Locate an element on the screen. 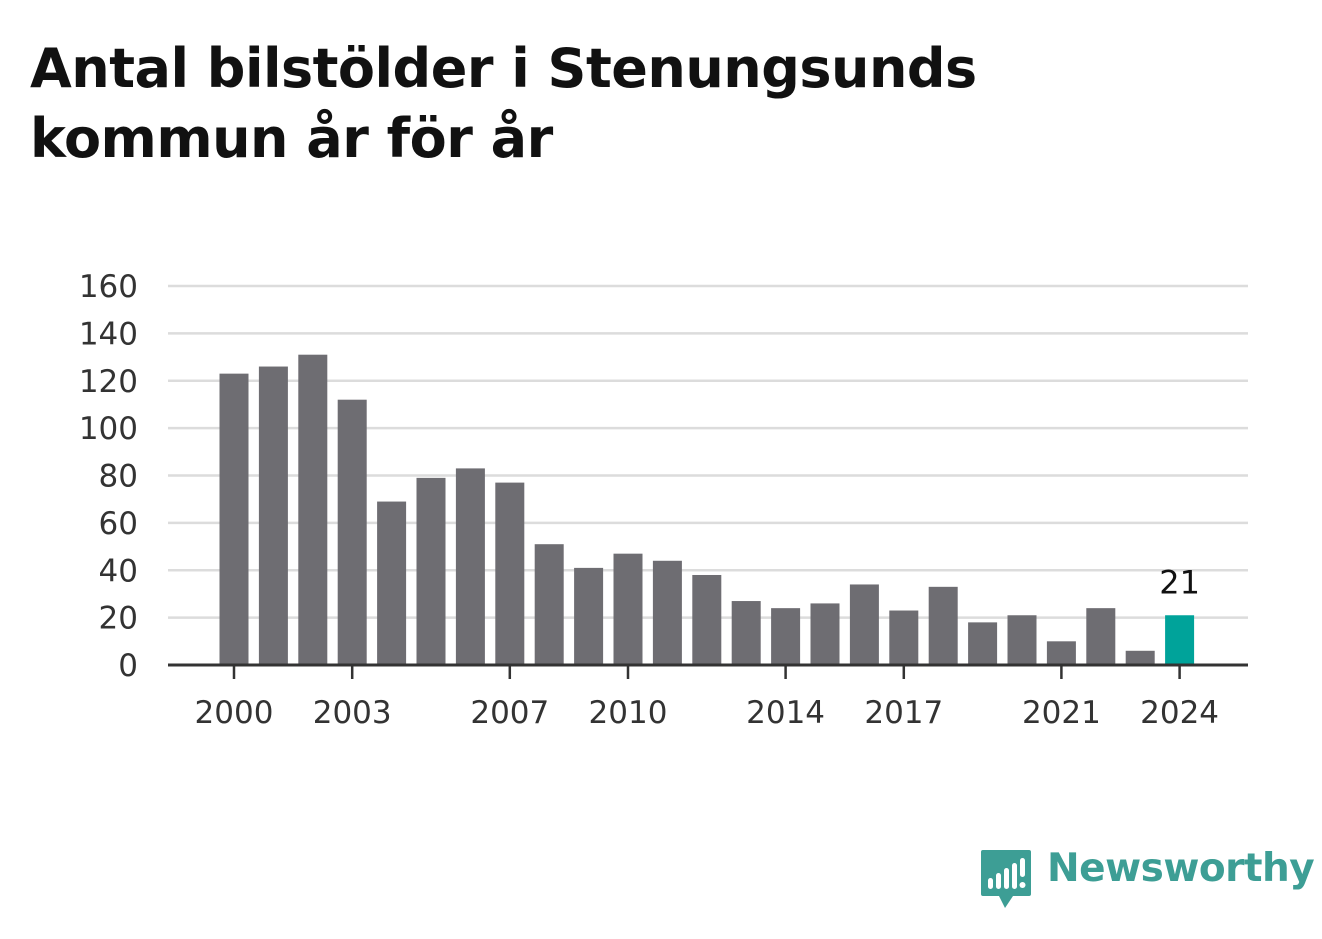 This screenshot has width=1322, height=939. bar-2002 is located at coordinates (313, 509).